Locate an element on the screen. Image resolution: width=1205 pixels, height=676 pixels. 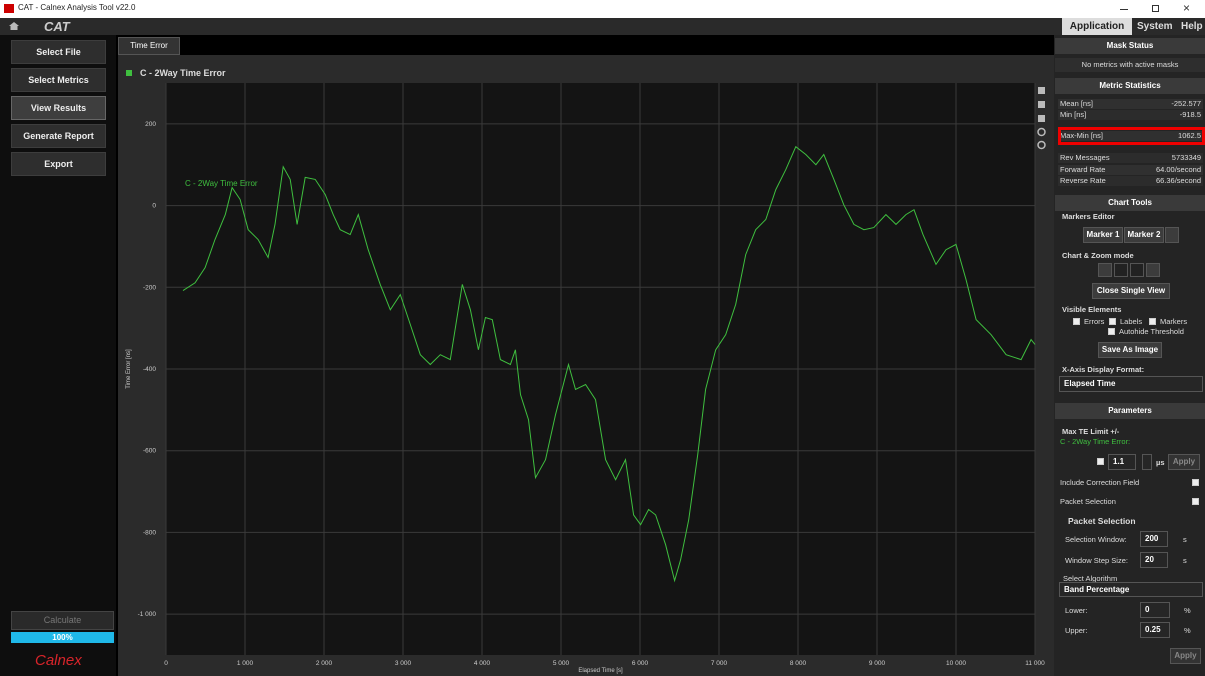
input: 0 is located at coordinates (1155, 610).